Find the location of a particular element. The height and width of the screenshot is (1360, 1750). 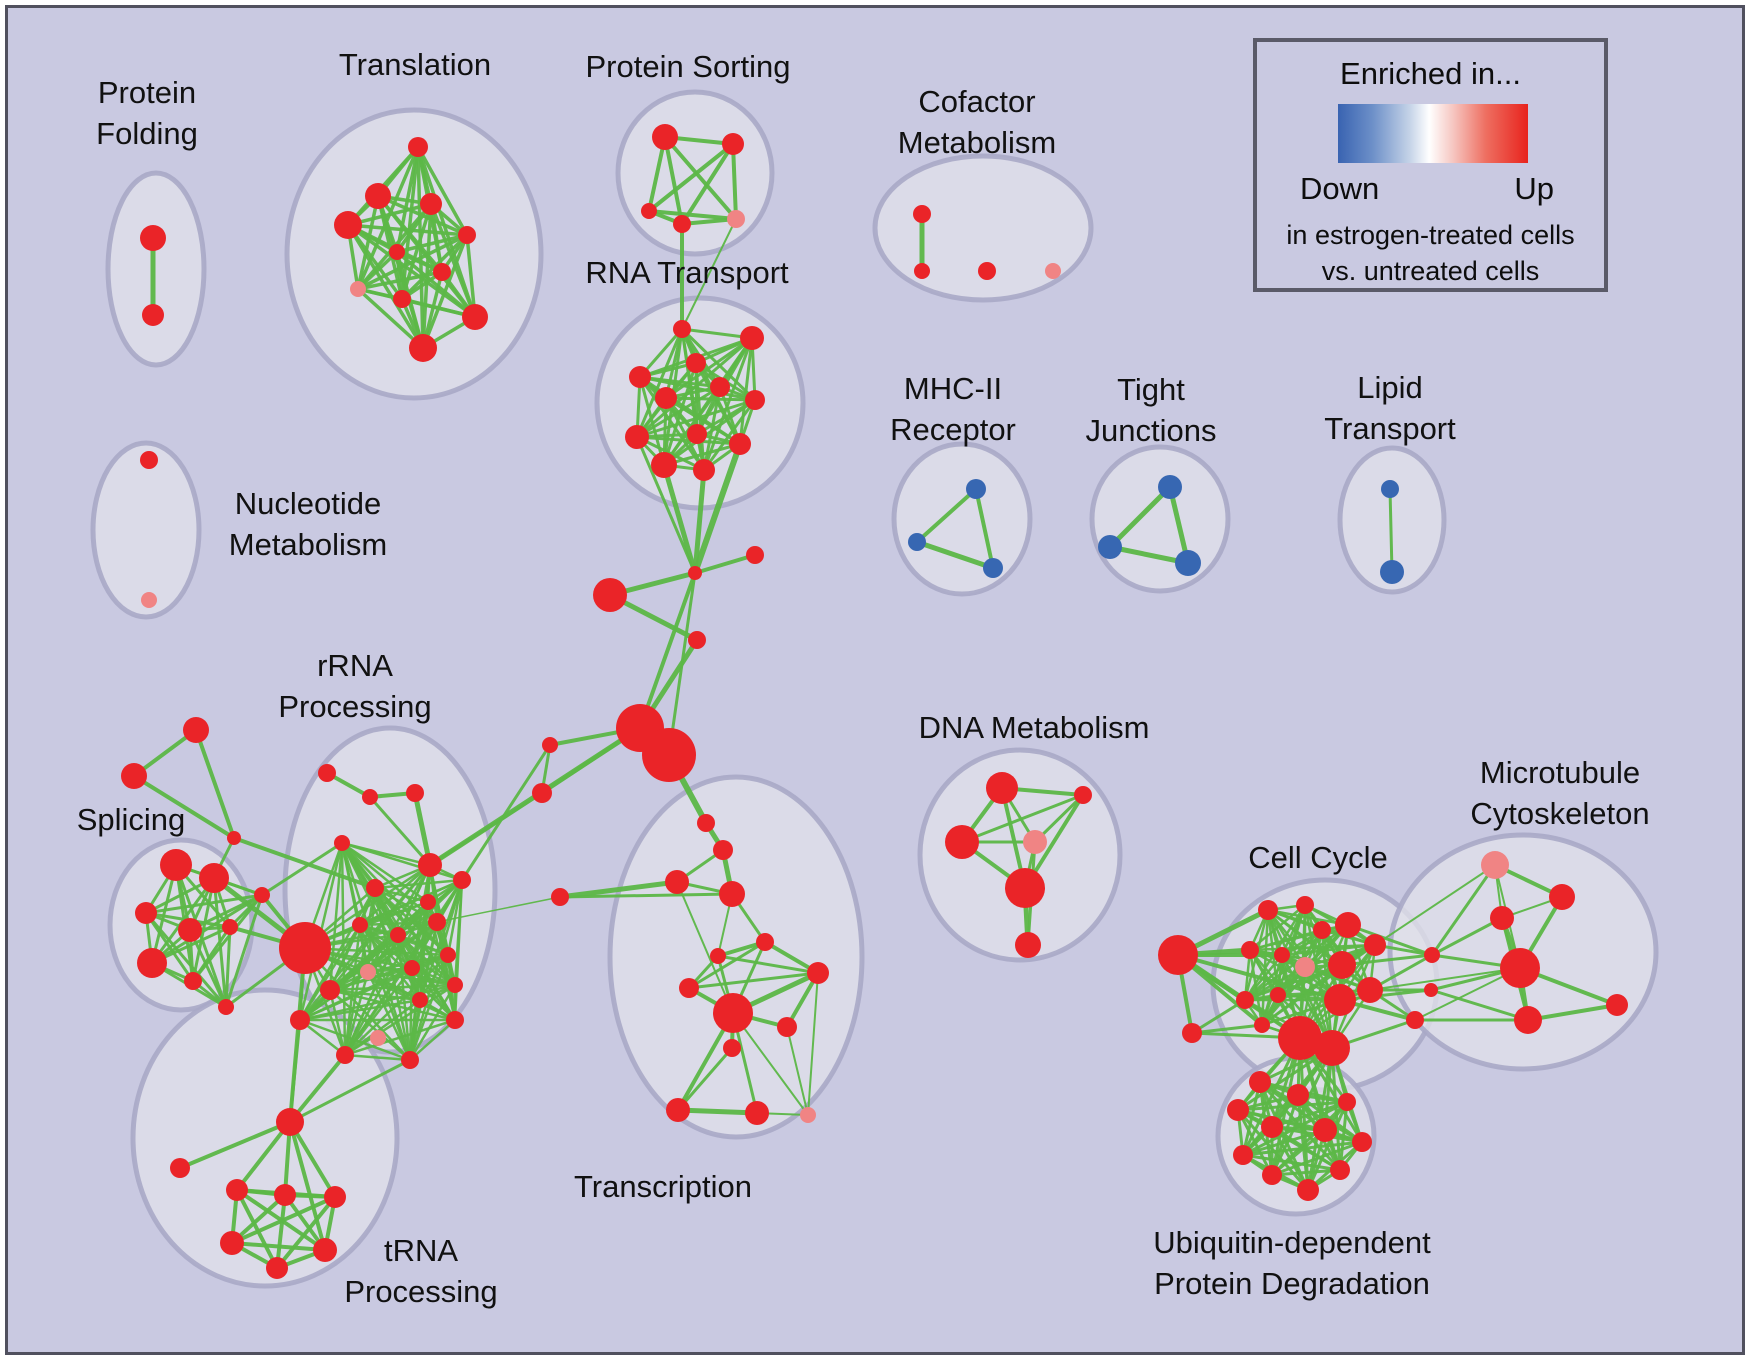

node-rr3 is located at coordinates (415, 793).